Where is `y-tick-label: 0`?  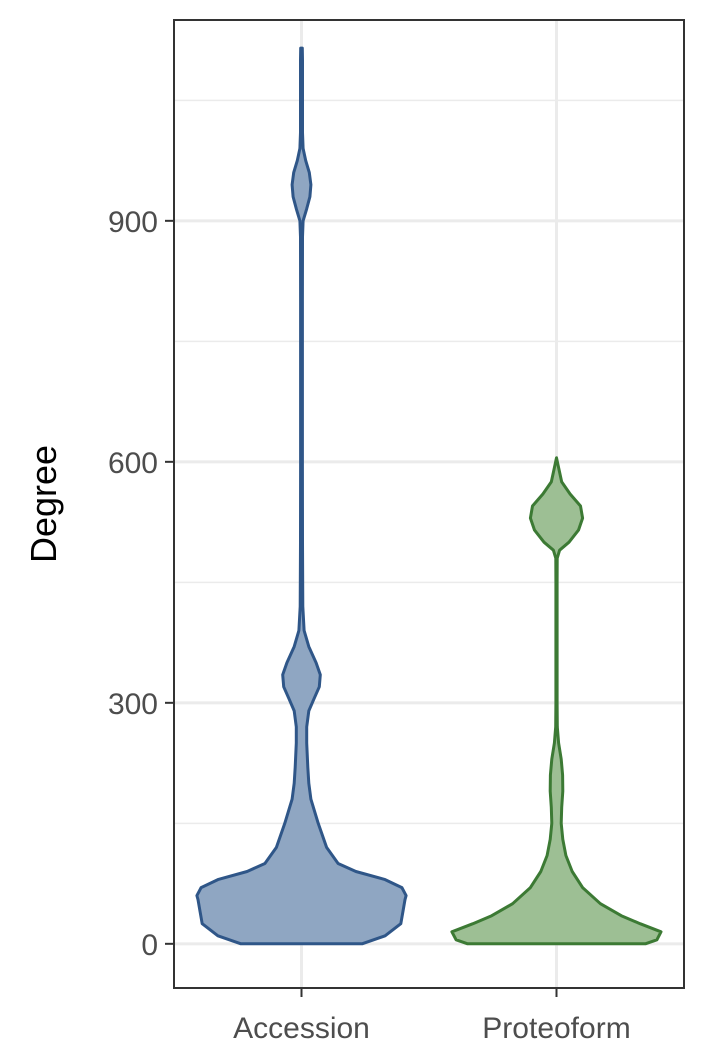
y-tick-label: 0 is located at coordinates (149, 945).